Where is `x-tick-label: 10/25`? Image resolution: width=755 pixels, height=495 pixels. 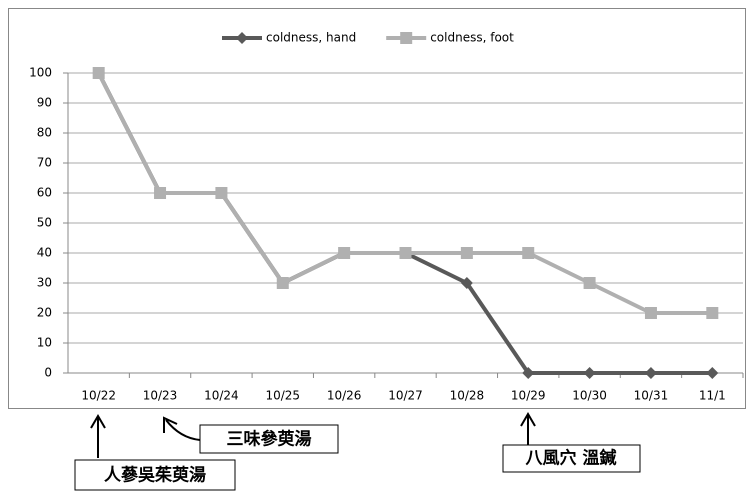
x-tick-label: 10/25 is located at coordinates (282, 396).